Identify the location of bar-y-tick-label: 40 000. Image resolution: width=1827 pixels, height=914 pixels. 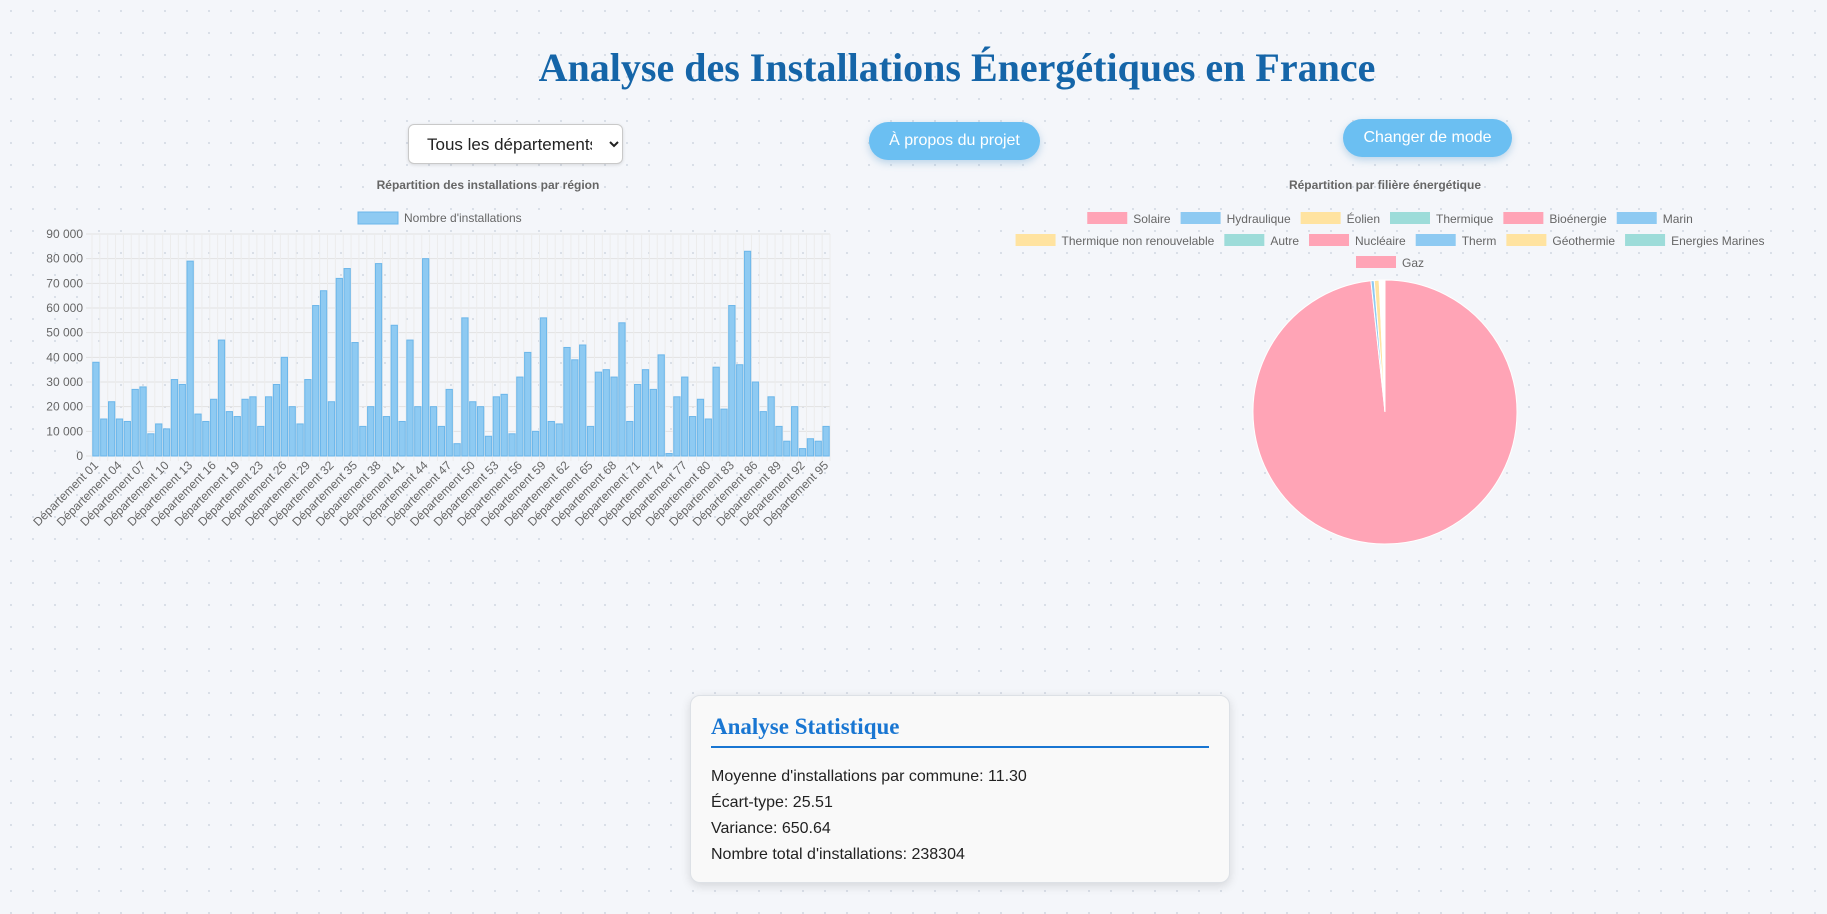
(64, 357).